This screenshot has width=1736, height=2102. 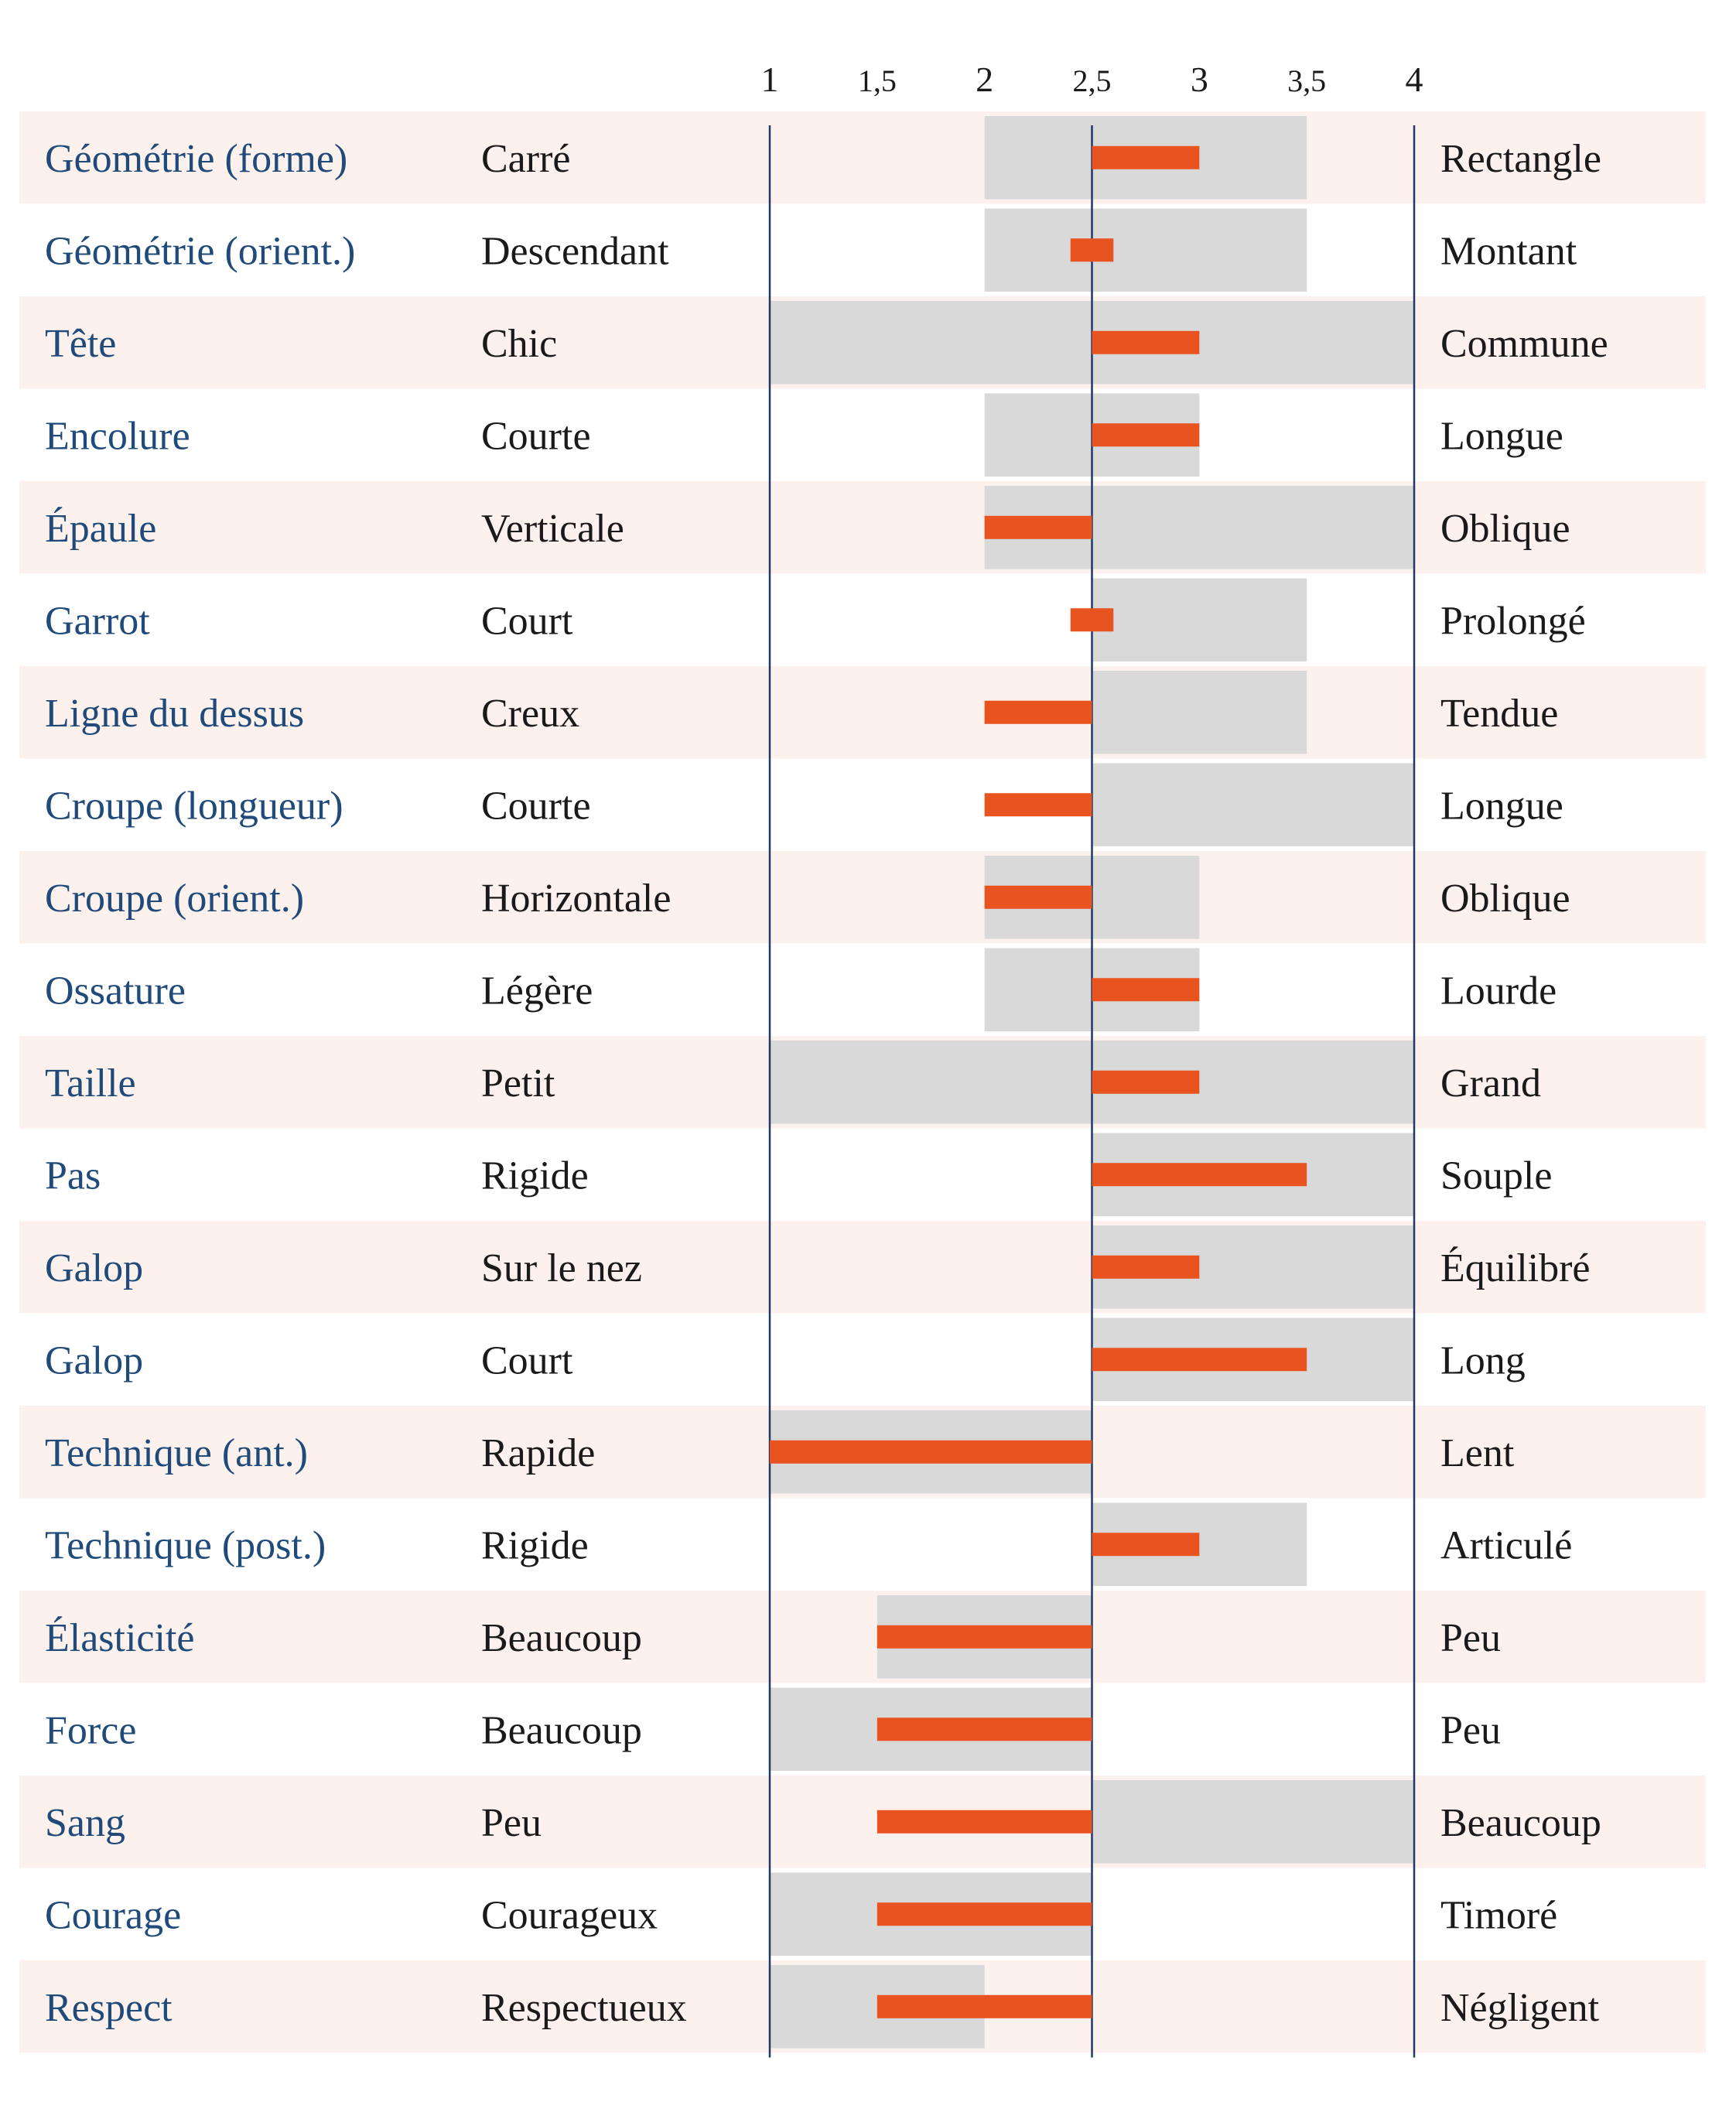 What do you see at coordinates (90, 1730) in the screenshot?
I see `trait-label: Force` at bounding box center [90, 1730].